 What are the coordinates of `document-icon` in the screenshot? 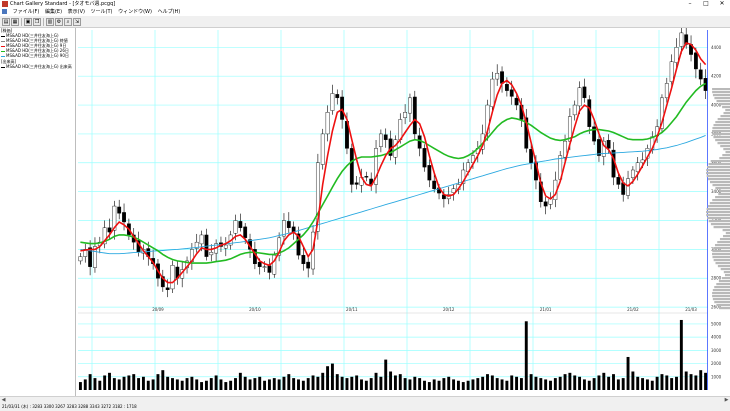 It's located at (4, 11).